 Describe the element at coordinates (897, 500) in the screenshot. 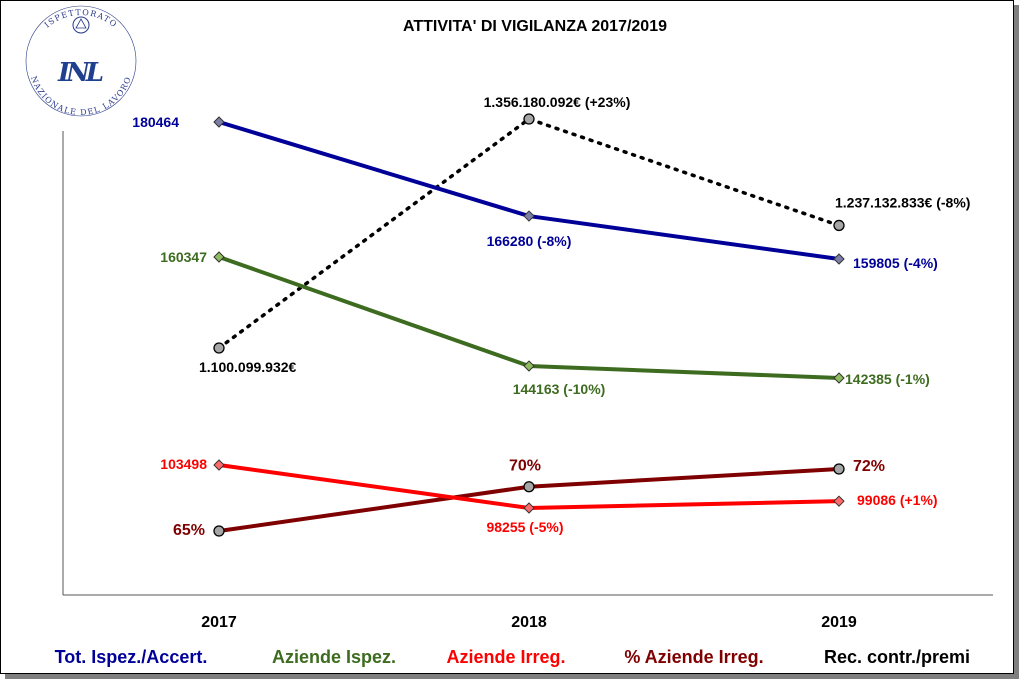

I see `data-label-2-2: 99086 (+1%)` at that location.